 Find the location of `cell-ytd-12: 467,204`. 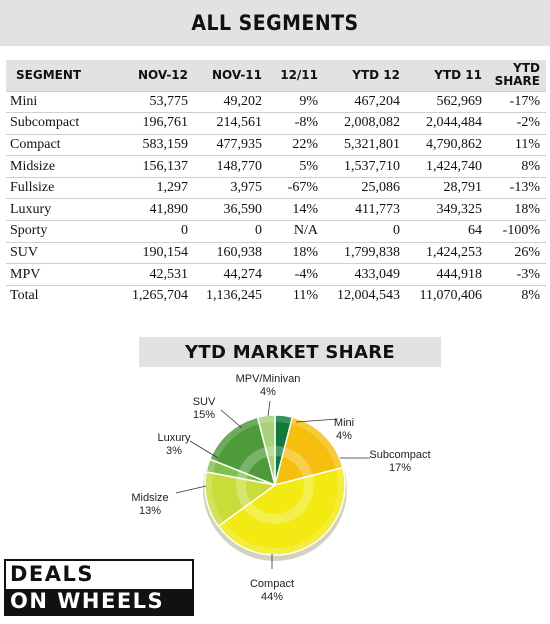

cell-ytd-12: 467,204 is located at coordinates (365, 101).